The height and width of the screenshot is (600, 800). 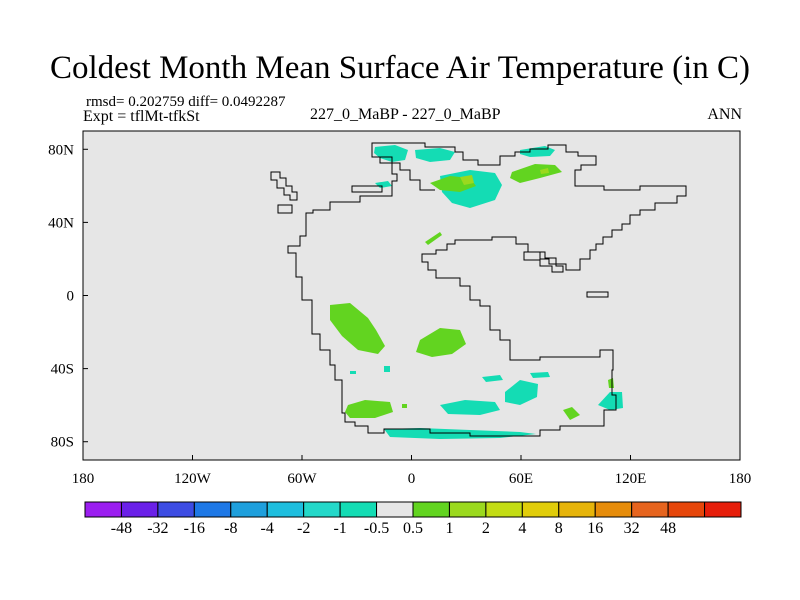 I want to click on stats-line: rmsd= 0.202759 diff= 0.0492287, so click(x=186, y=102).